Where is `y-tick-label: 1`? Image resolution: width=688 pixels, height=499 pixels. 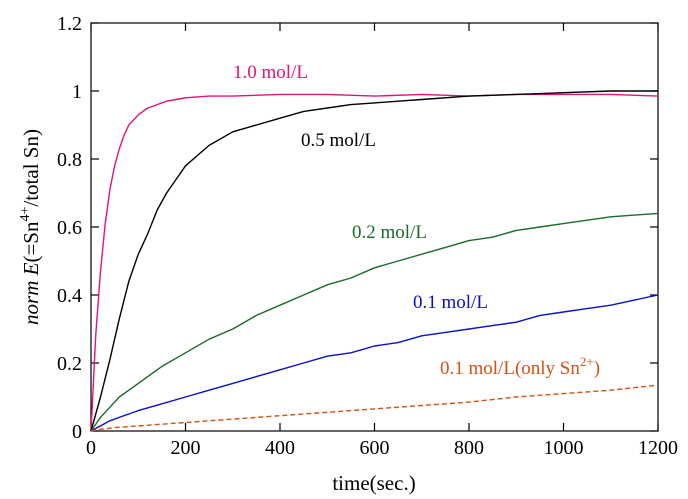 y-tick-label: 1 is located at coordinates (77, 92).